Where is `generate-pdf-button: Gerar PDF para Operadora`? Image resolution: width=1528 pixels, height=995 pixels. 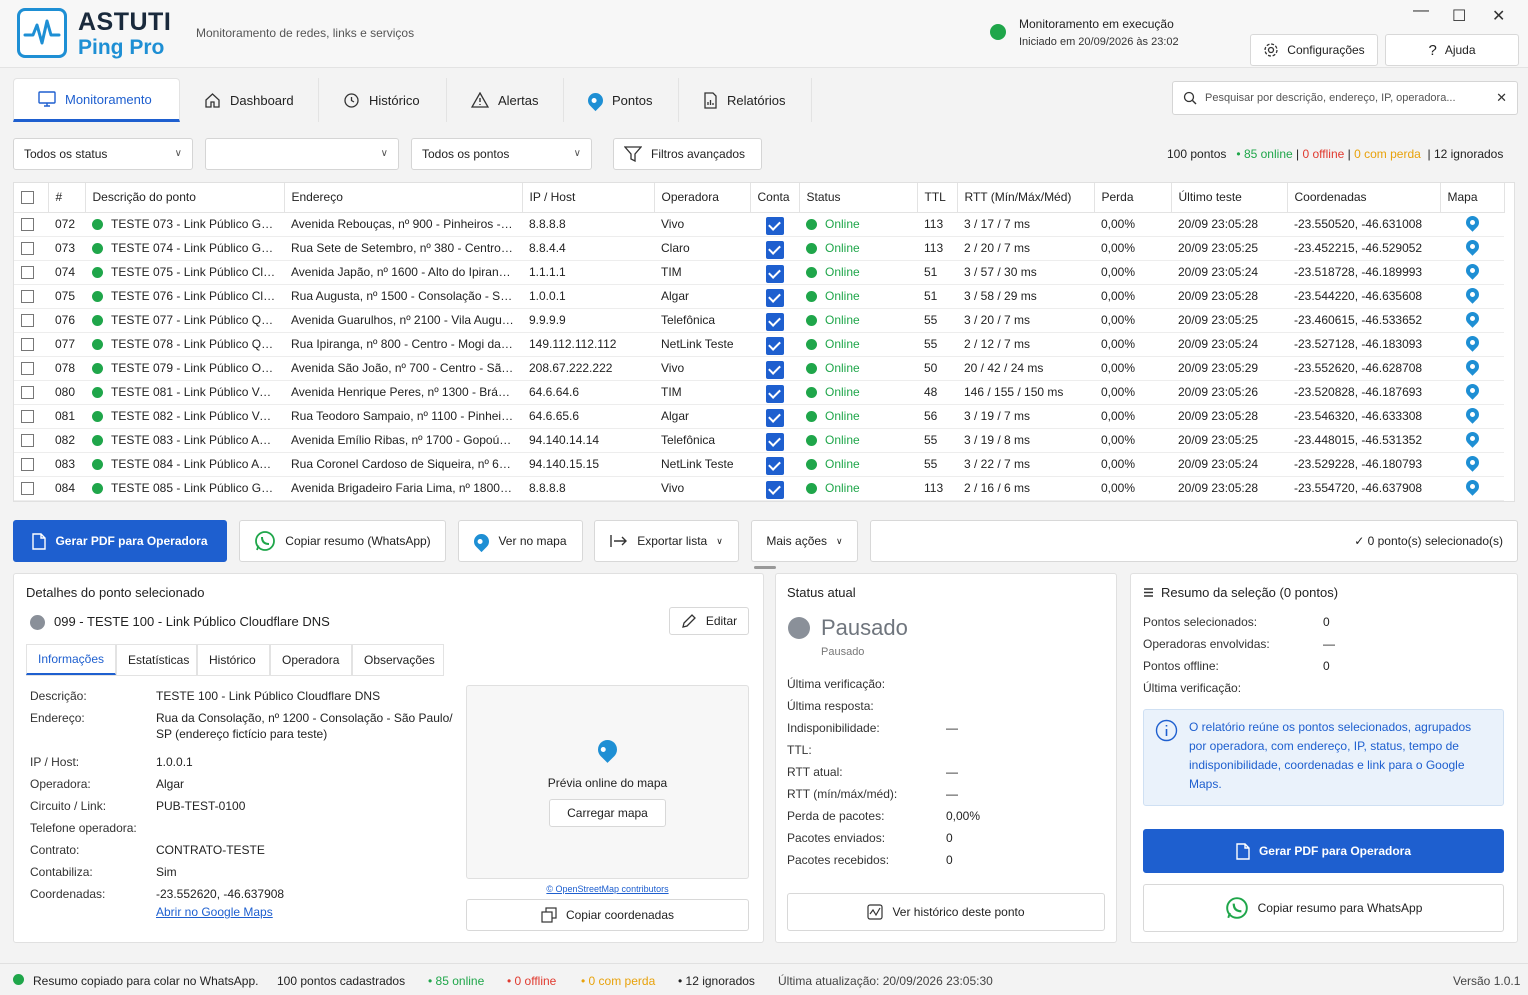 generate-pdf-button: Gerar PDF para Operadora is located at coordinates (120, 541).